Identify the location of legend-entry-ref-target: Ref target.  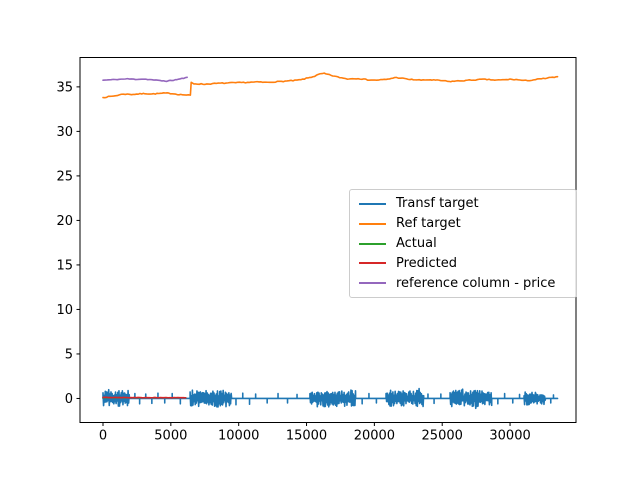
(463, 224).